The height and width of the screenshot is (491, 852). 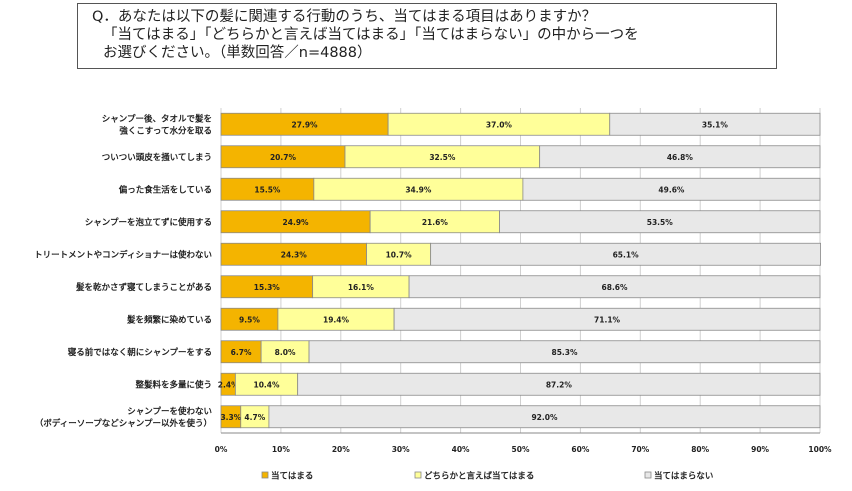 I want to click on data-label: 3.3%, so click(x=230, y=417).